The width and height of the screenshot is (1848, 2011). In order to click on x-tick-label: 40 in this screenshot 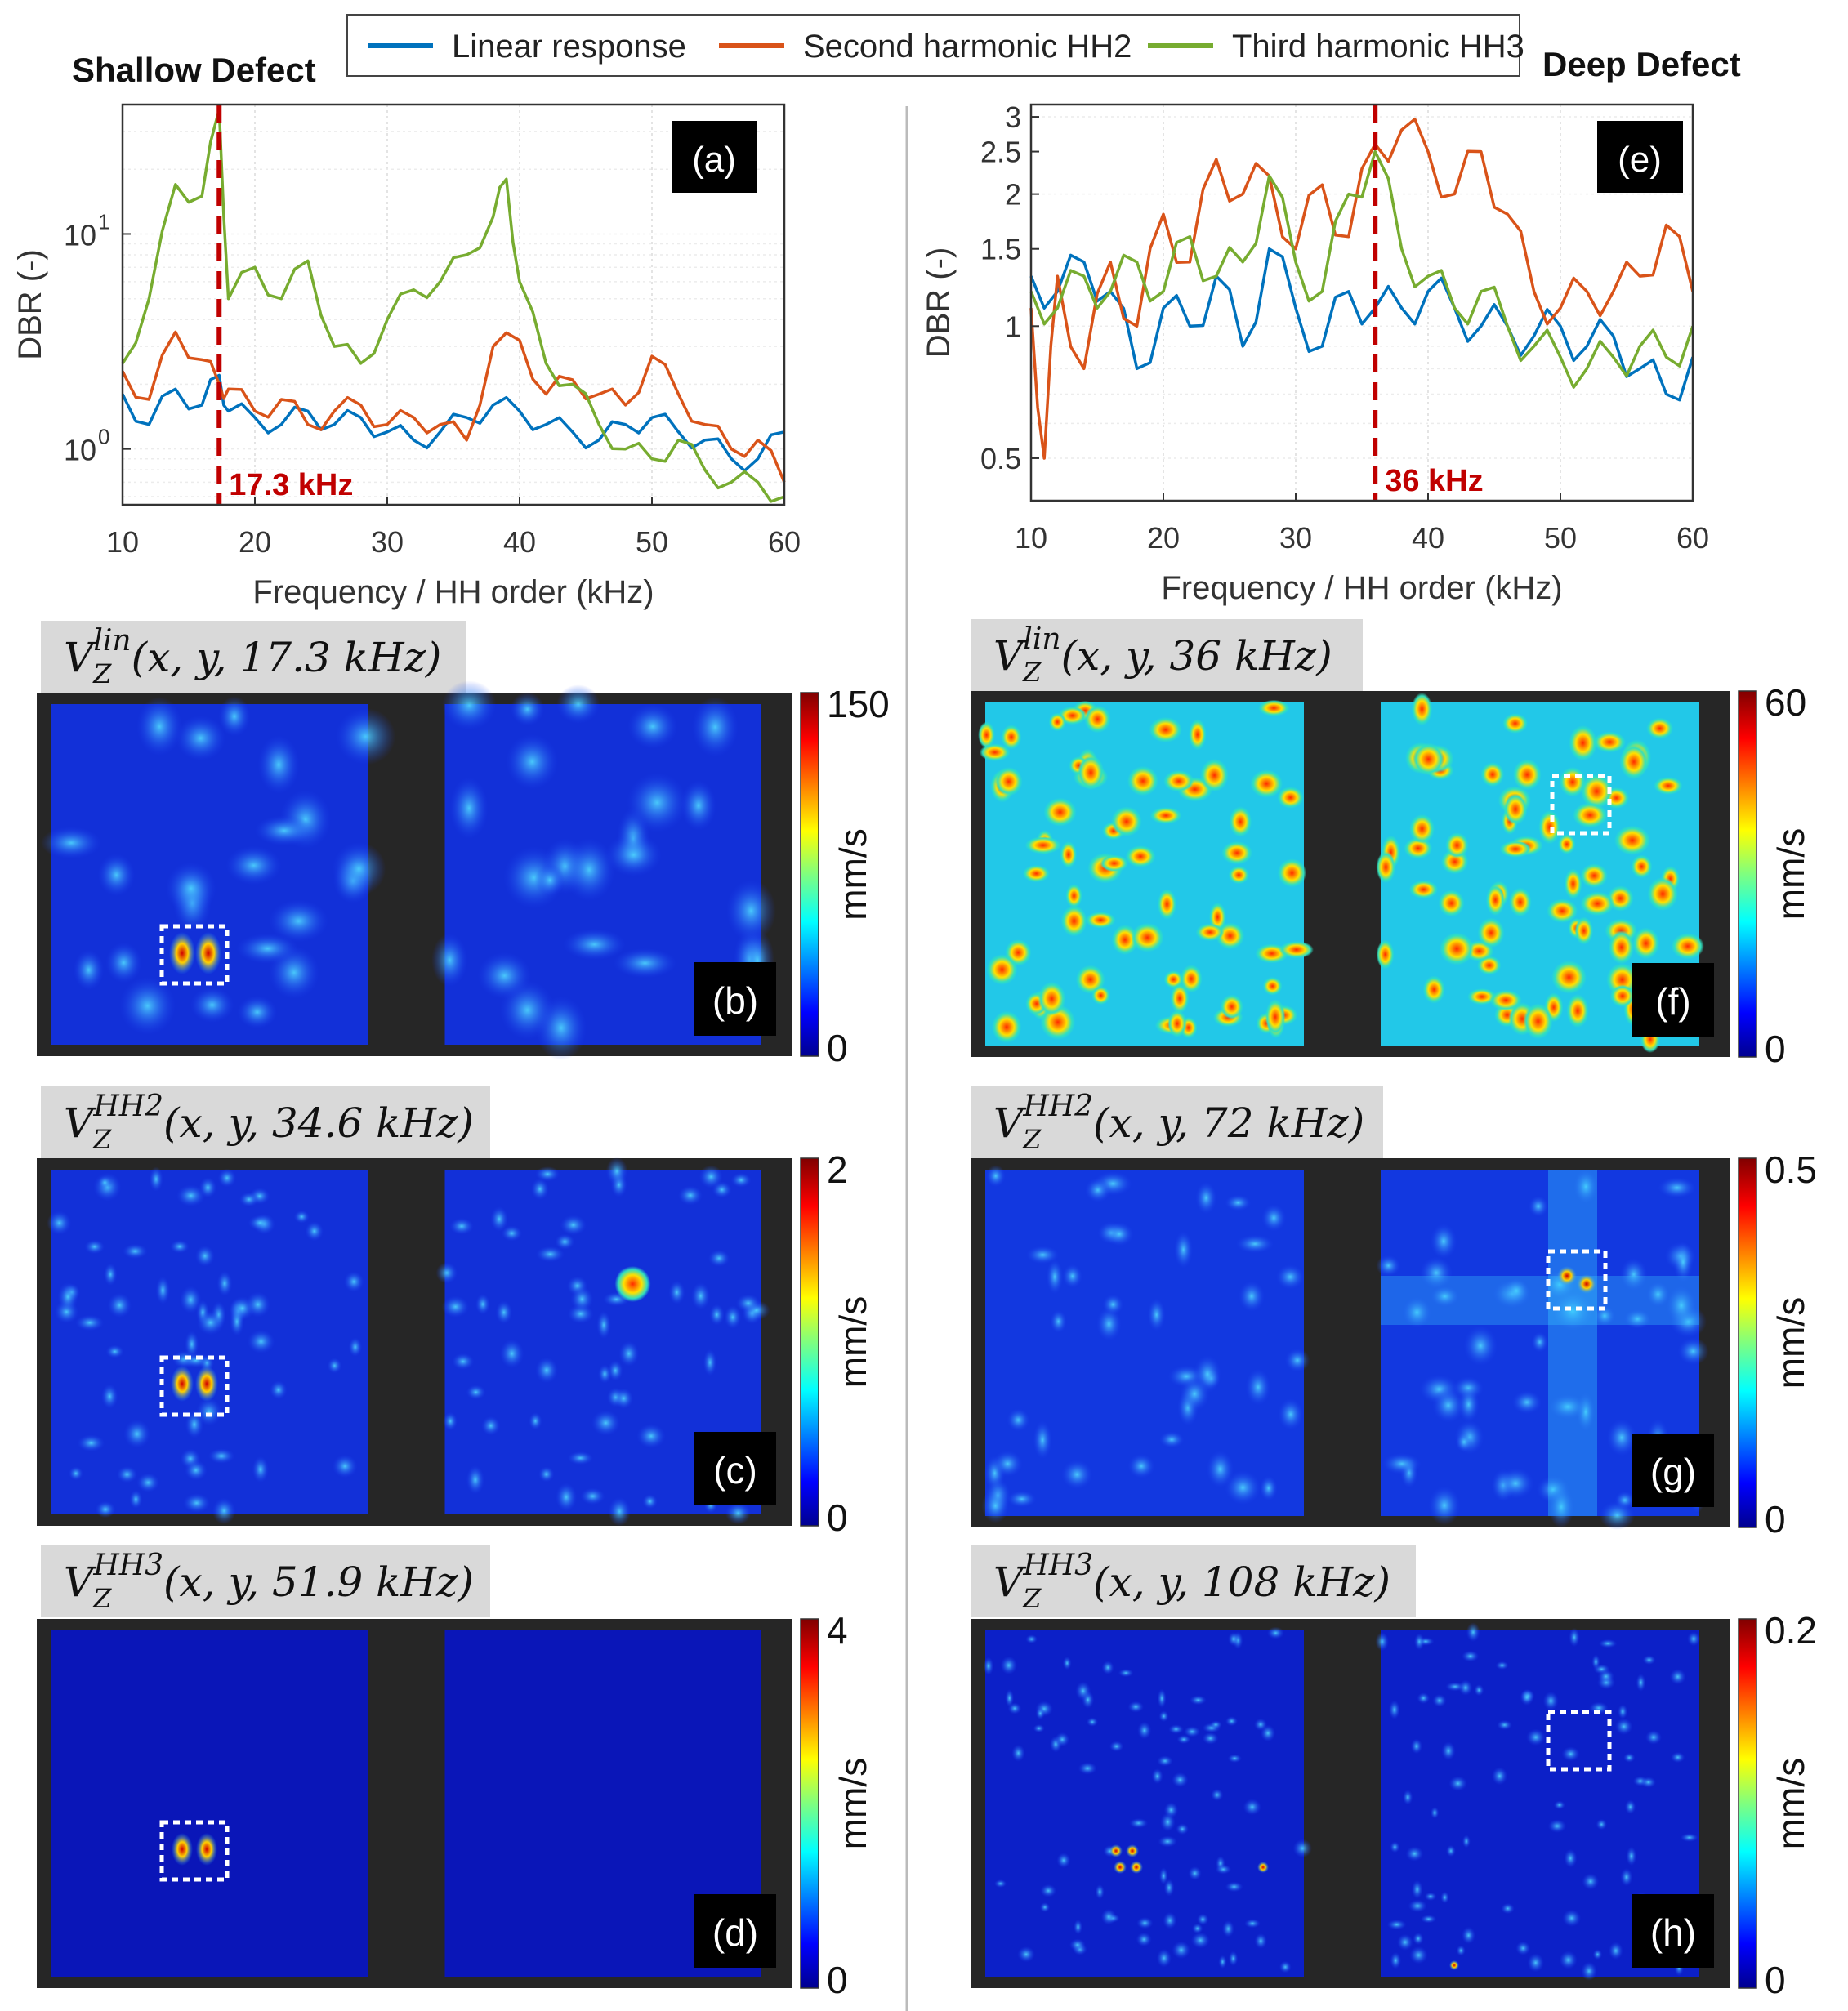, I will do `click(519, 542)`.